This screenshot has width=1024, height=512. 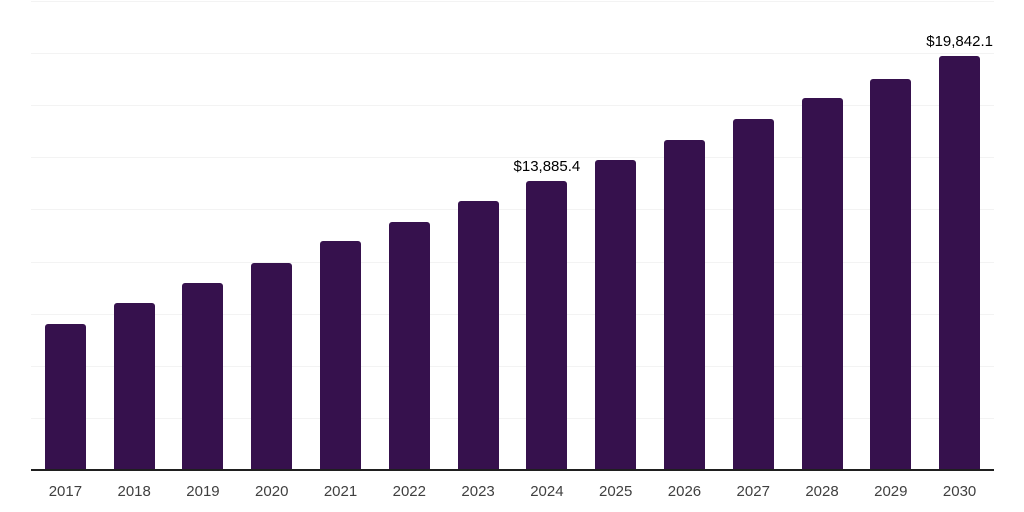 I want to click on x-axis-label-2030: 2030, so click(x=959, y=491).